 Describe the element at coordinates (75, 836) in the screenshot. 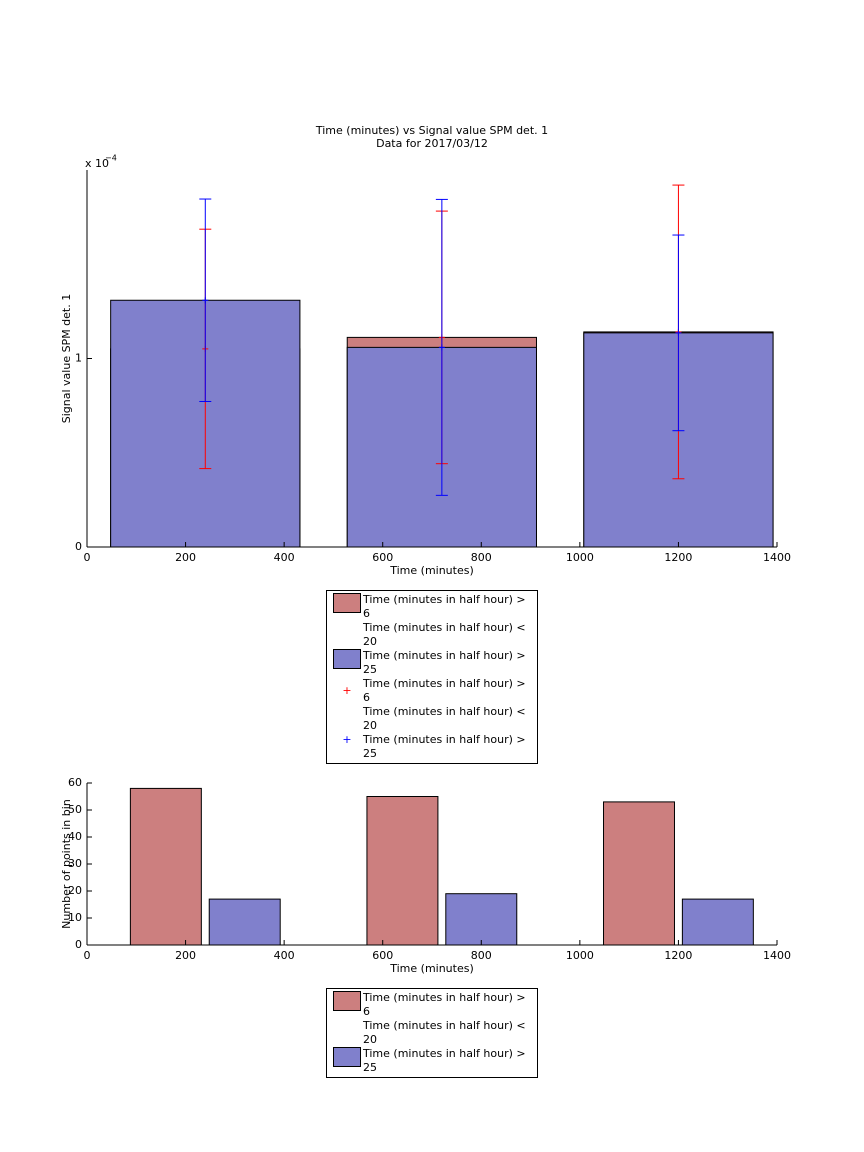

I see `y-tick-label: 40` at that location.